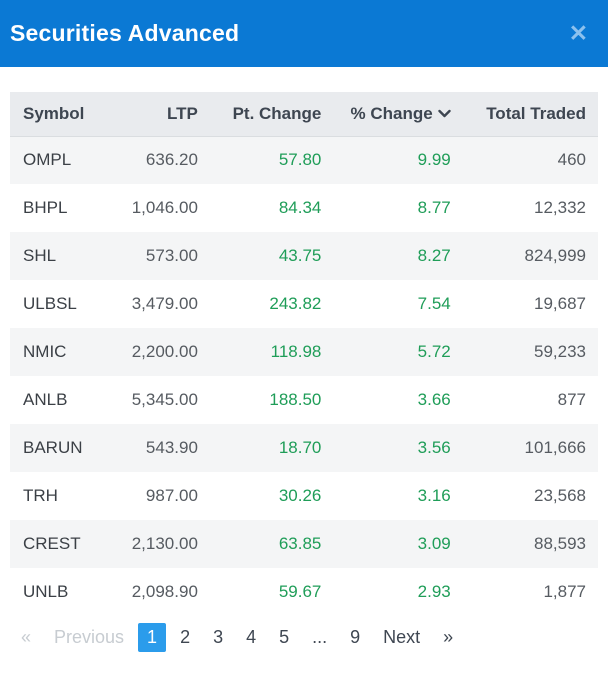 The width and height of the screenshot is (608, 685). I want to click on cell-pct-change: 9.99, so click(434, 160).